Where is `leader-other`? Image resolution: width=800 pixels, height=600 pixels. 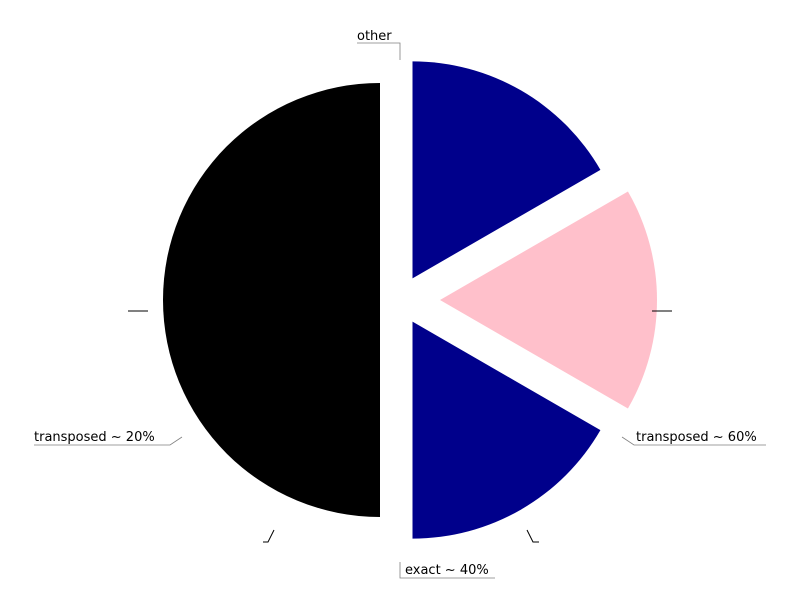 leader-other is located at coordinates (379, 51).